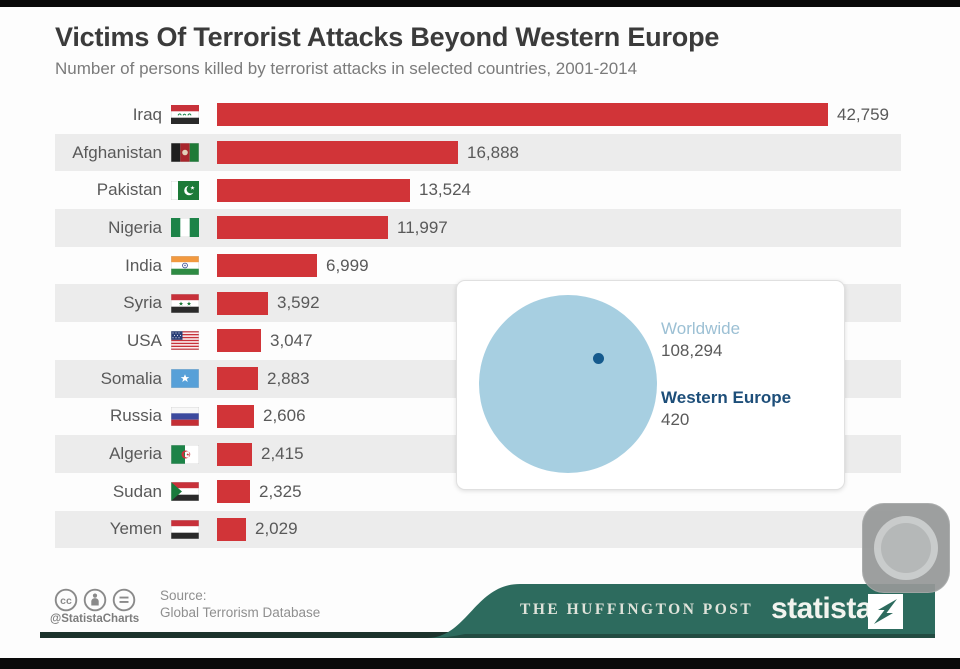 The image size is (960, 669). Describe the element at coordinates (183, 595) in the screenshot. I see `source-label: Source:` at that location.